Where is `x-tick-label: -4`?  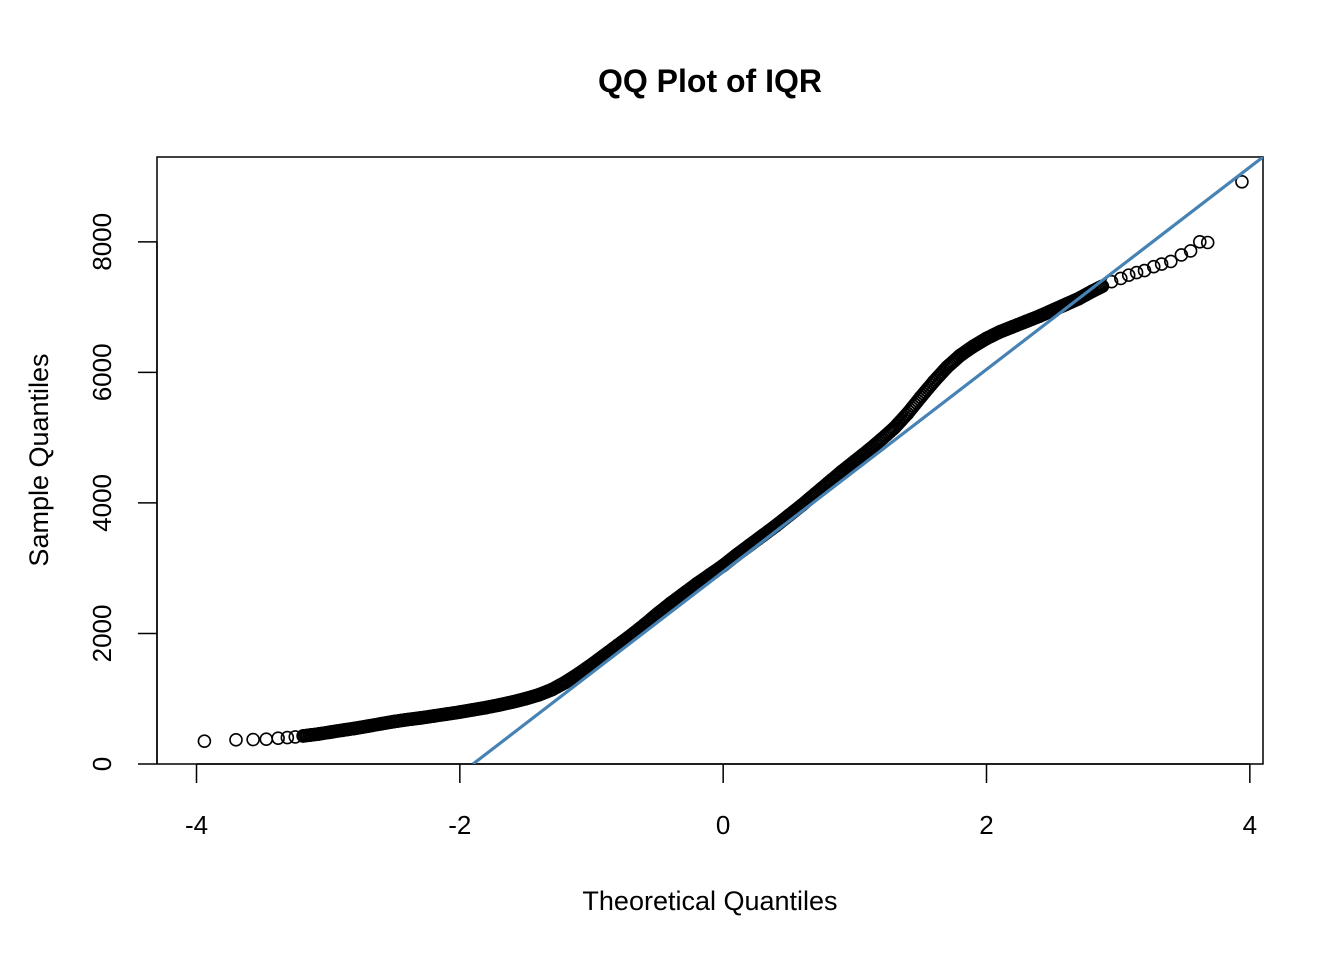 x-tick-label: -4 is located at coordinates (196, 825).